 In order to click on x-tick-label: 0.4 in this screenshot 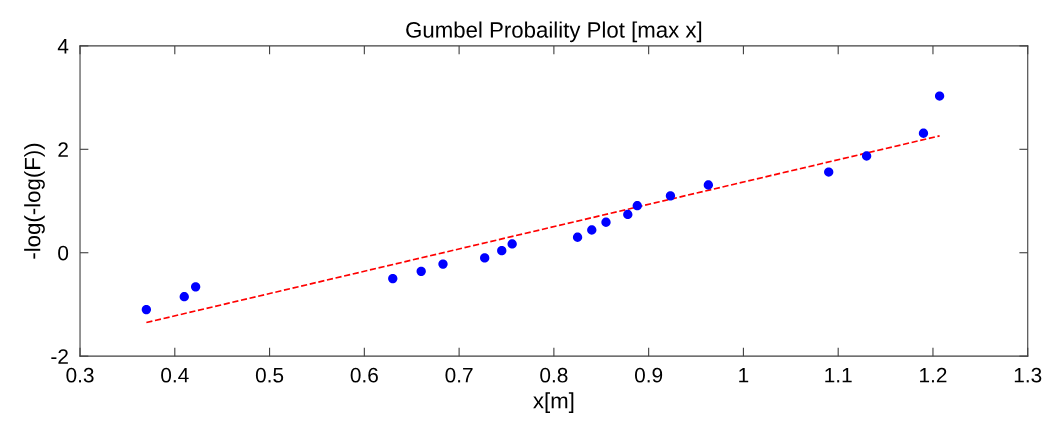, I will do `click(175, 375)`.